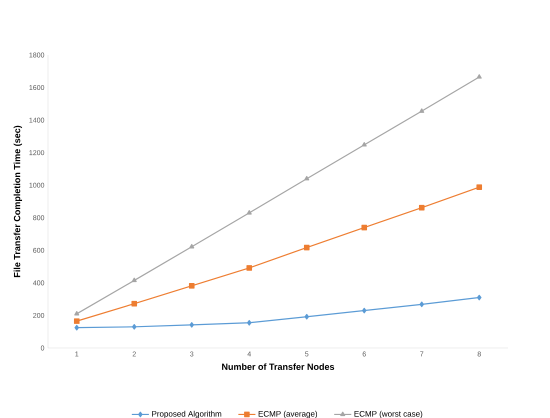 This screenshot has height=418, width=550. I want to click on y-axis-title: File Transfer Completion Time (sec), so click(18, 202).